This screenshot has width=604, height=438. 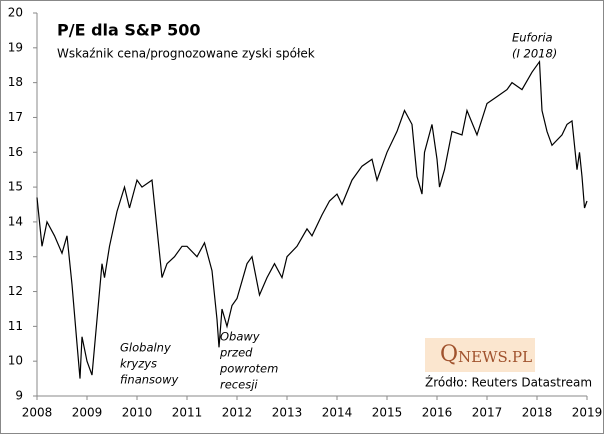 What do you see at coordinates (15, 47) in the screenshot?
I see `y-tick-label: 19` at bounding box center [15, 47].